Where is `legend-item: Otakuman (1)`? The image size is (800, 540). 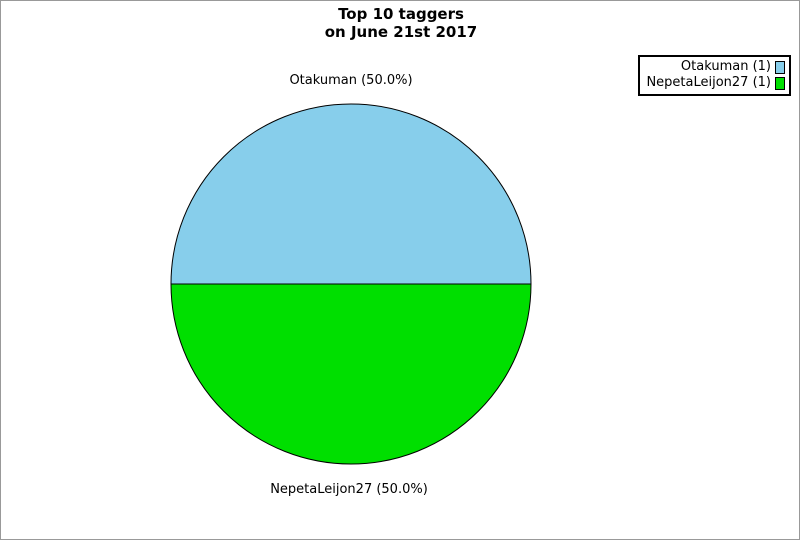
legend-item: Otakuman (1) is located at coordinates (713, 67).